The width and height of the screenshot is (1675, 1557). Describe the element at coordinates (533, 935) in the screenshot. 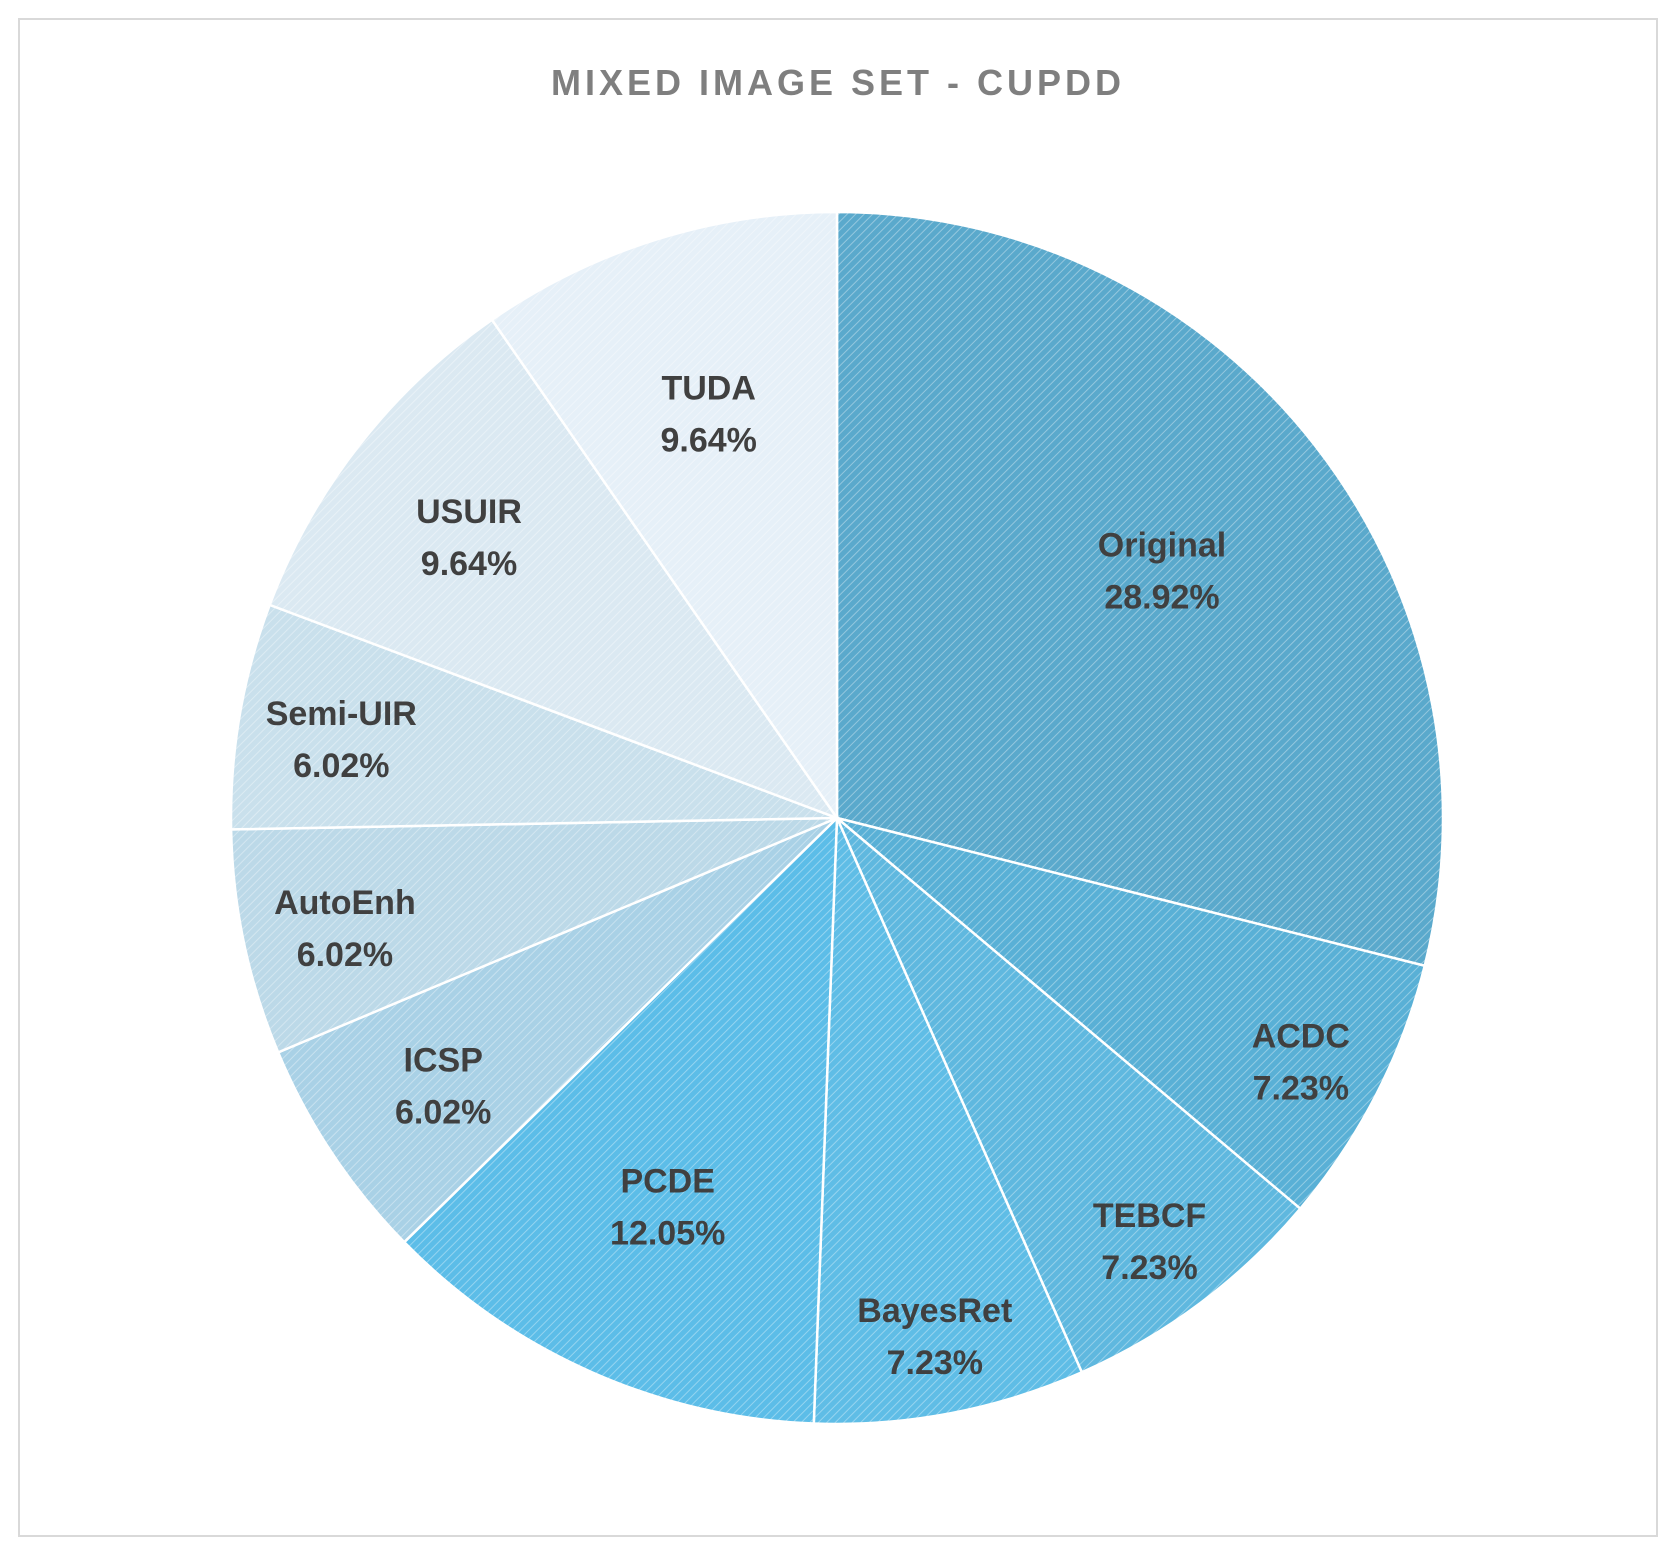

I see `pie-slice-autoenh` at that location.